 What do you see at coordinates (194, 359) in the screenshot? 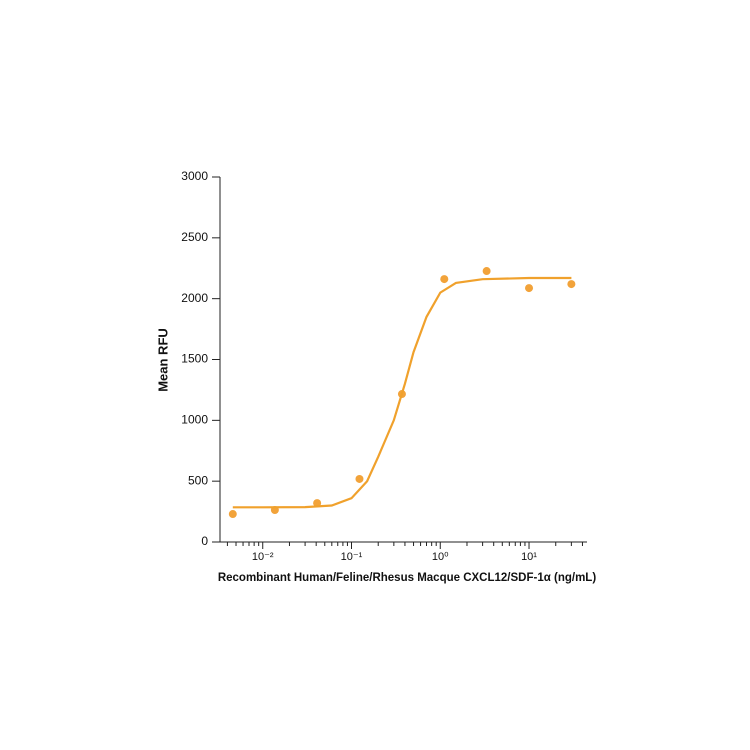
I see `y-tick-label: 1500` at bounding box center [194, 359].